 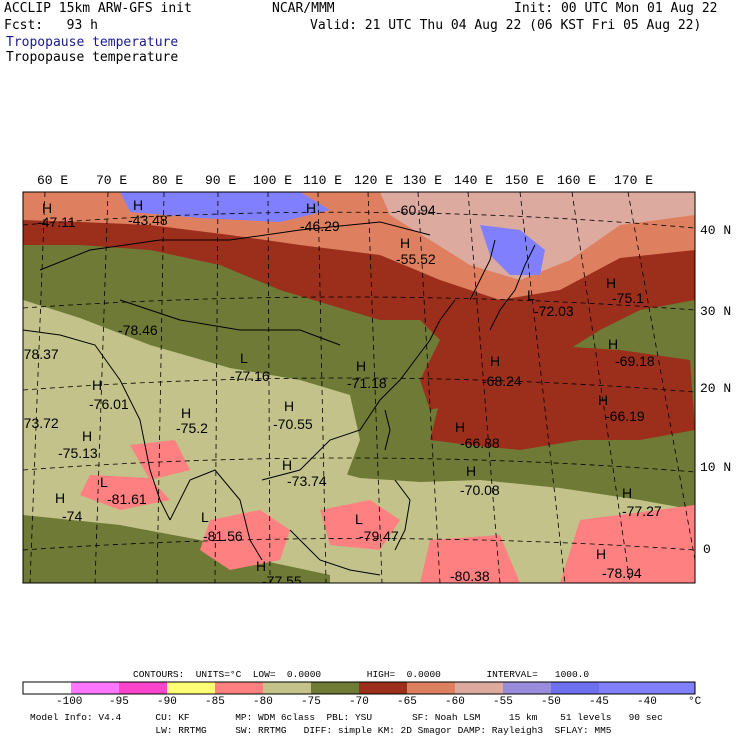 I want to click on lon-label: 100 E, so click(x=272, y=180).